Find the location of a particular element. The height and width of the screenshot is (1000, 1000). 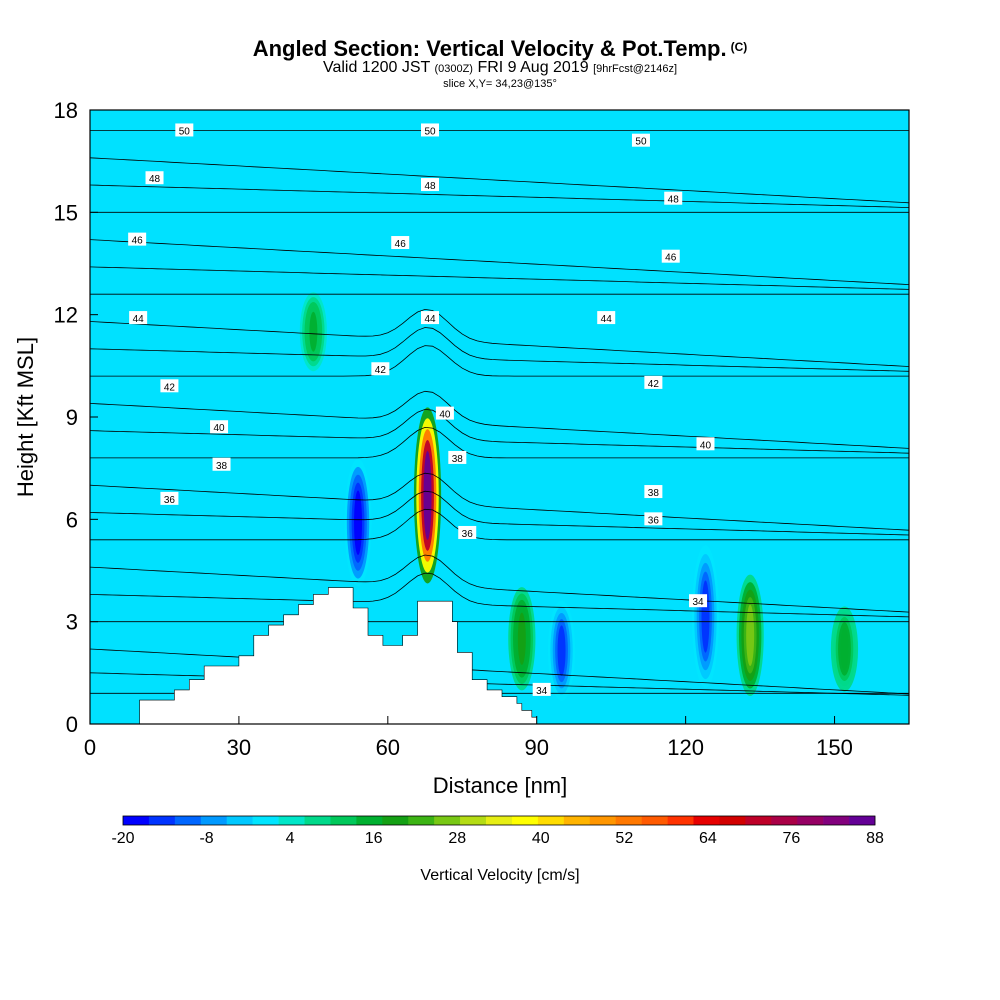

colorbar-tick-label: 4 is located at coordinates (290, 838).